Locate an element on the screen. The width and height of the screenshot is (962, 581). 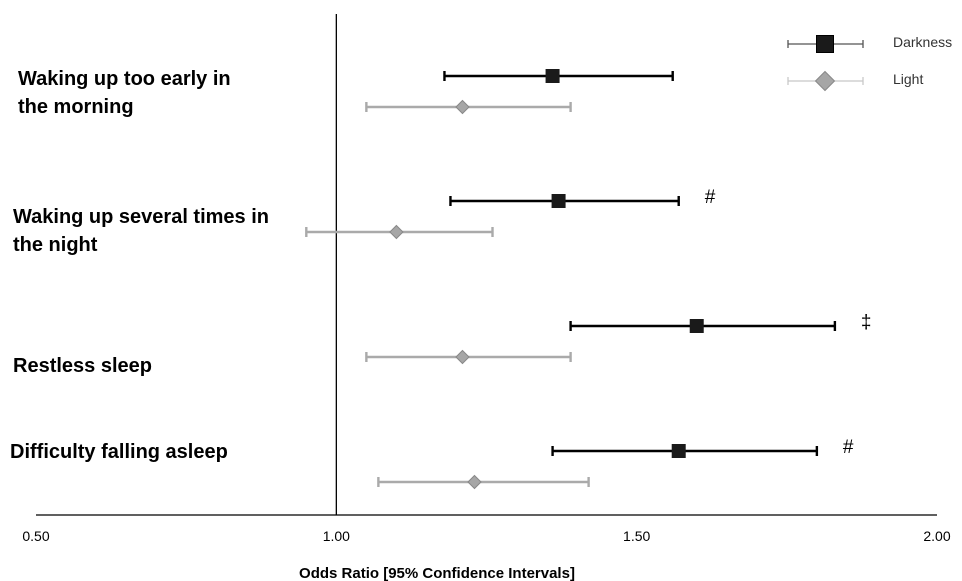
x-tick-label: 0.50 is located at coordinates (35, 536).